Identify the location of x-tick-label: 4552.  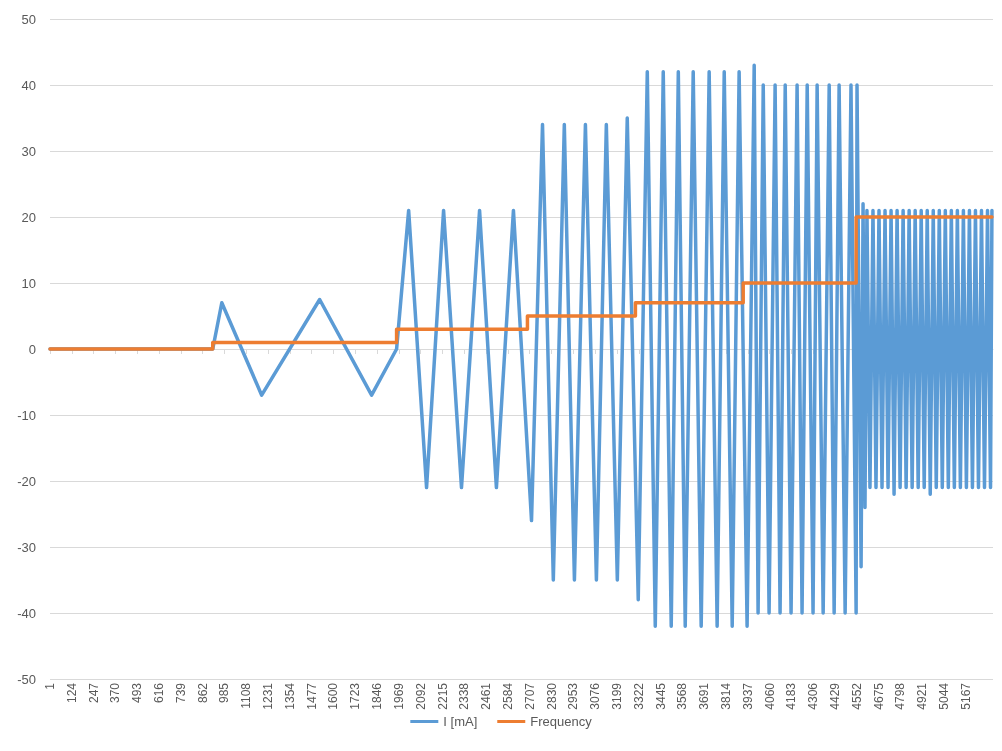
(856, 696).